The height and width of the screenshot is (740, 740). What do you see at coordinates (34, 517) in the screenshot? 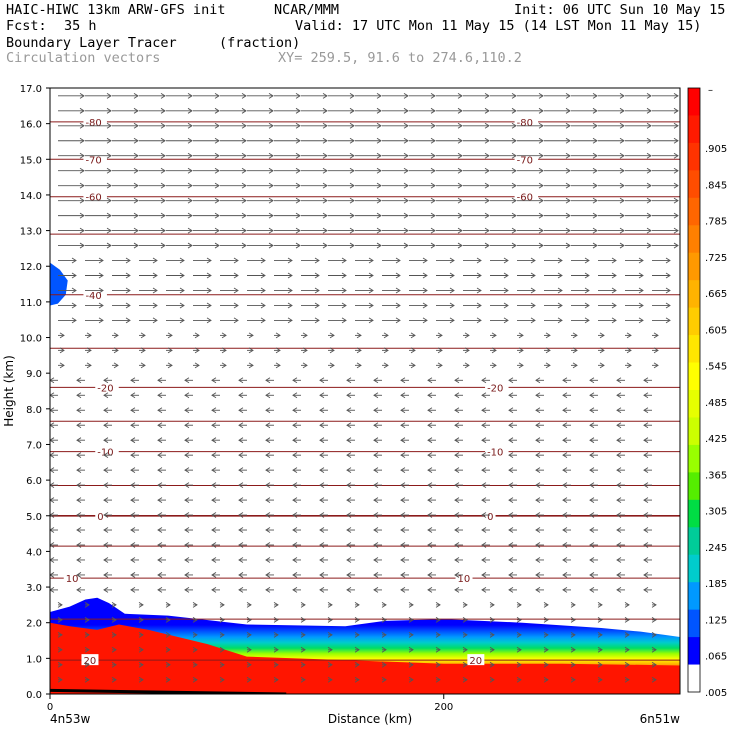
I see `y-tick-label: 5.0` at bounding box center [34, 517].